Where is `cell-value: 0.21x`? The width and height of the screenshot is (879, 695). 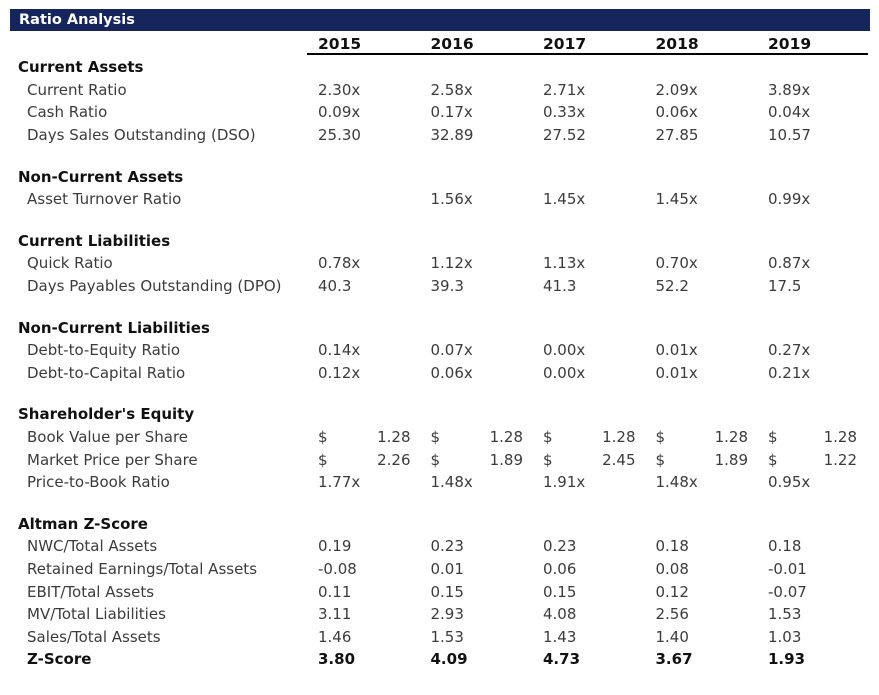
cell-value: 0.21x is located at coordinates (789, 372).